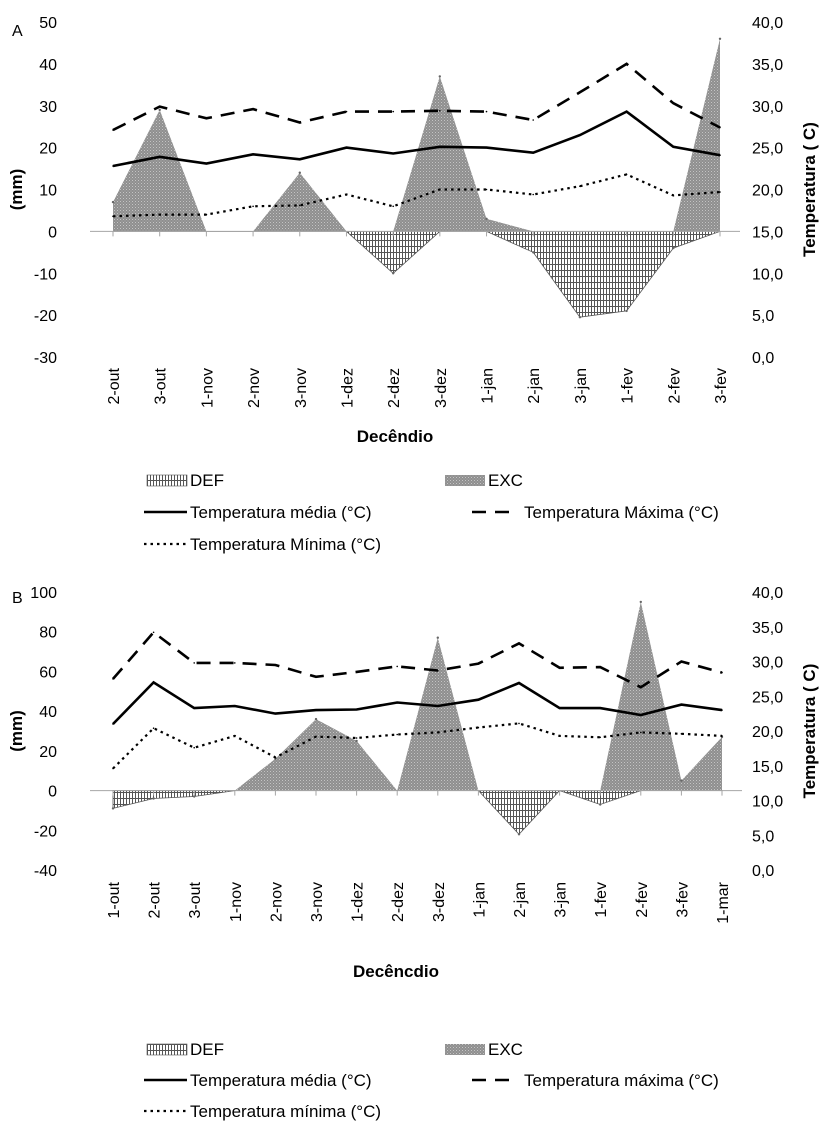  Describe the element at coordinates (254, 388) in the screenshot. I see `x-tick-label-a-3: 2-nov` at that location.